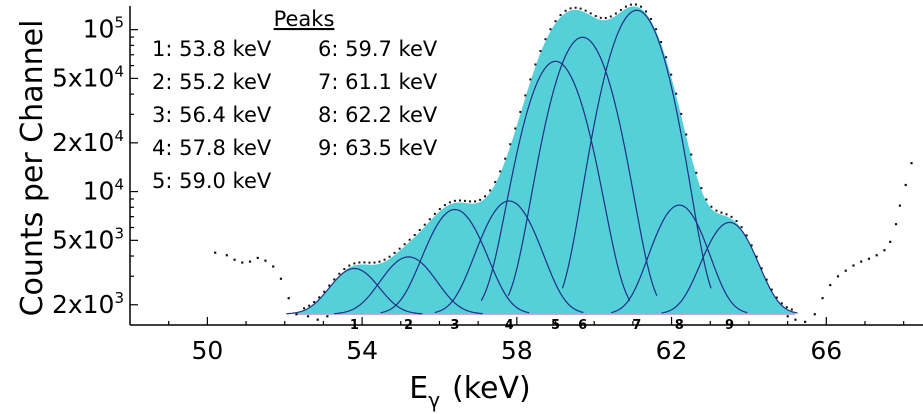 The width and height of the screenshot is (923, 414). Describe the element at coordinates (32, 168) in the screenshot. I see `y-axis-title: Counts per Channel` at that location.